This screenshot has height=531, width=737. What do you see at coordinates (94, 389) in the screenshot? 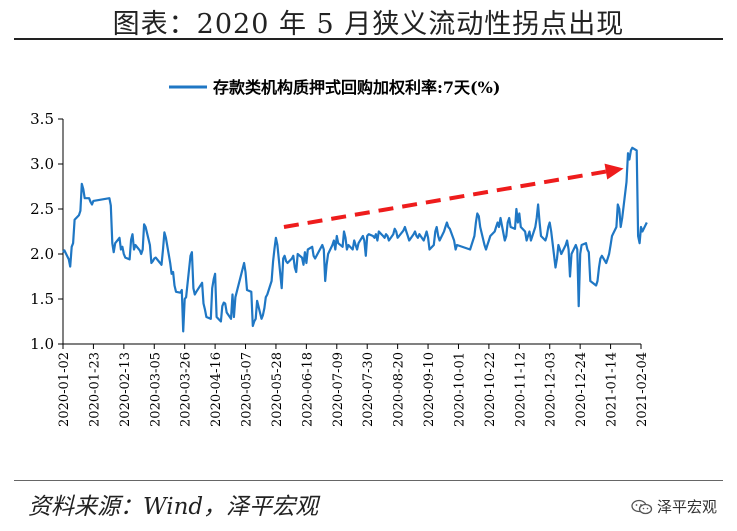
I see `x-tick-label: 2020-01-23` at bounding box center [94, 389].